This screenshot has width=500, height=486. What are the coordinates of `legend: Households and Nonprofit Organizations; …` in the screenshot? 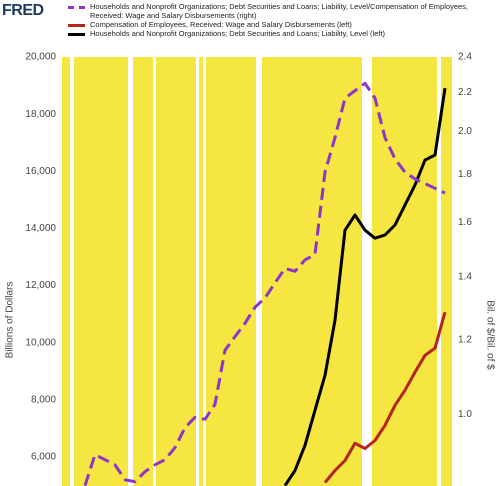 It's located at (273, 20).